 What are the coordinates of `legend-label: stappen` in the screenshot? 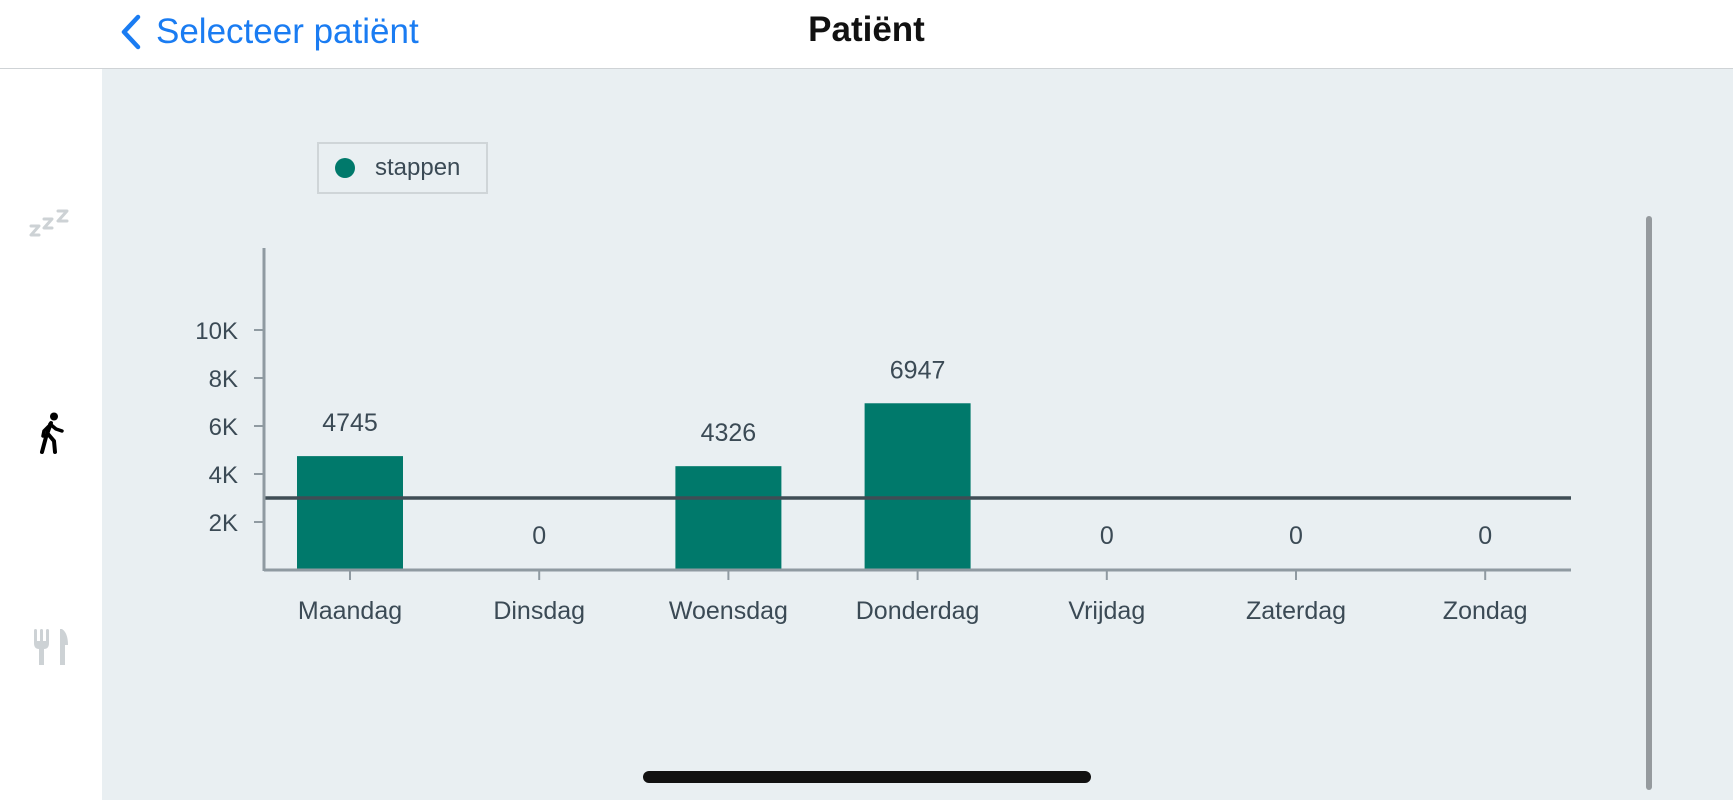 It's located at (418, 167).